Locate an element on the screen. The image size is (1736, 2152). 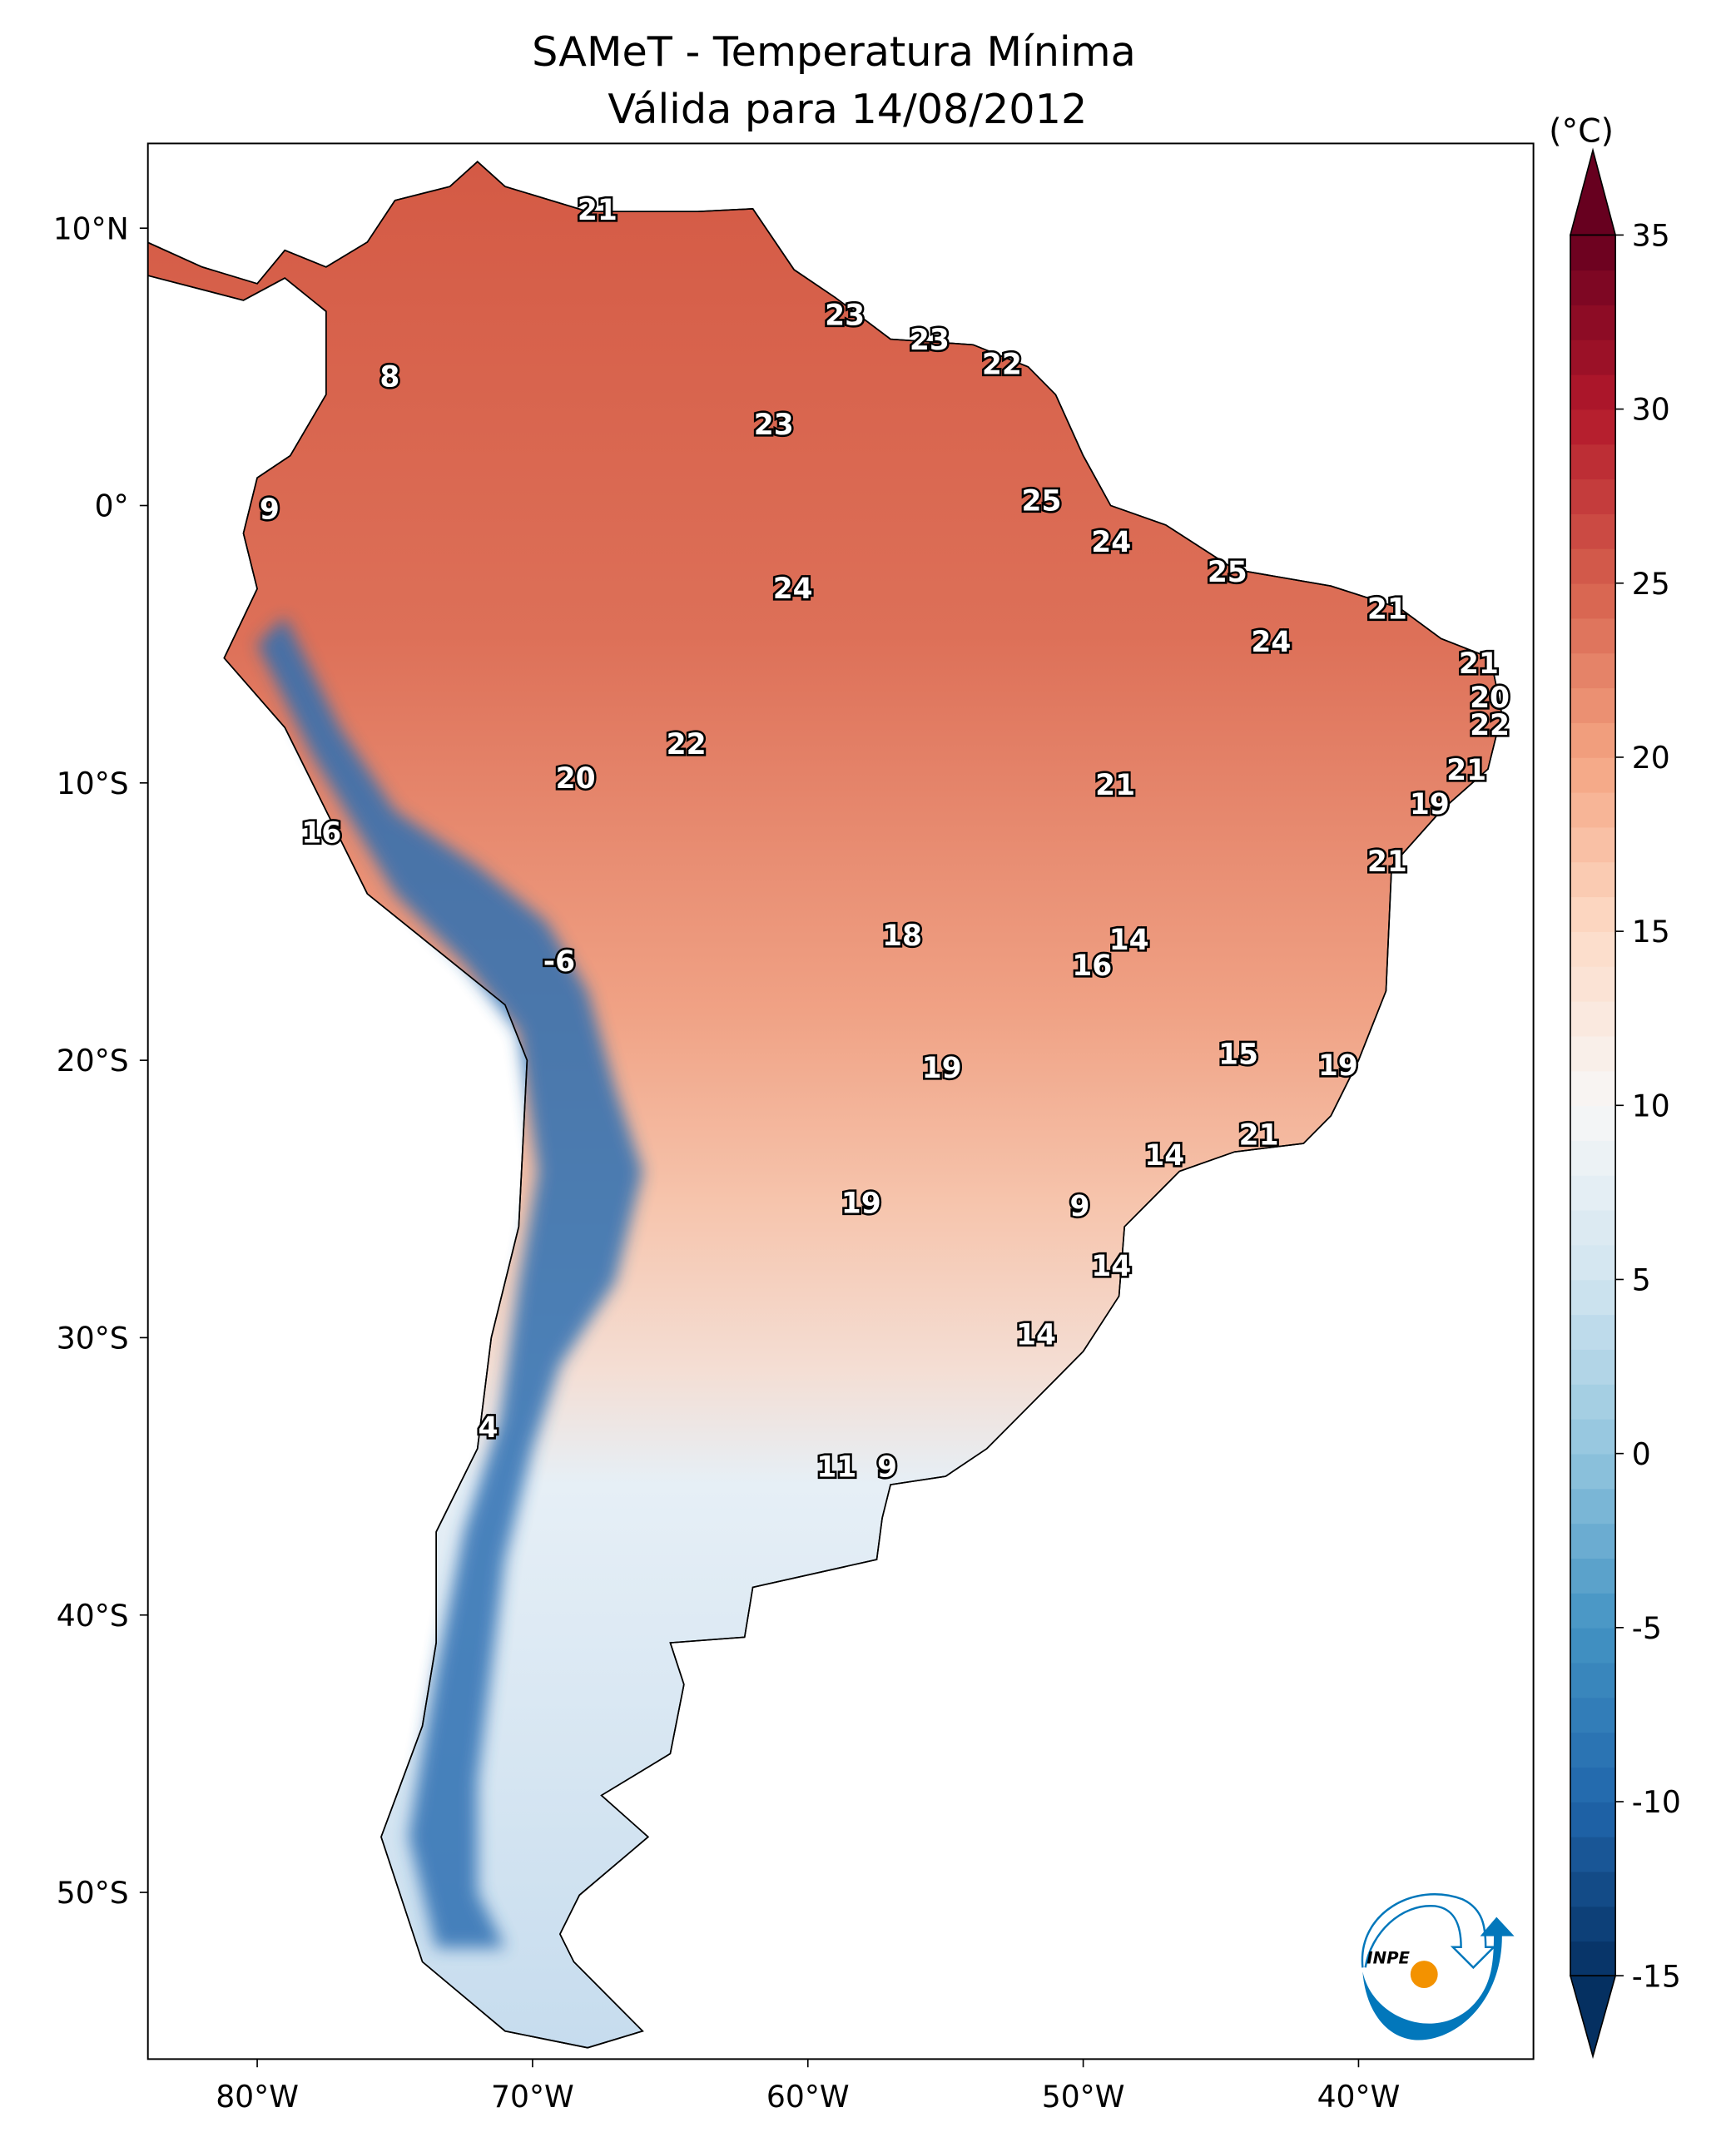
colorbar-tick-label: 15 is located at coordinates (1651, 932).